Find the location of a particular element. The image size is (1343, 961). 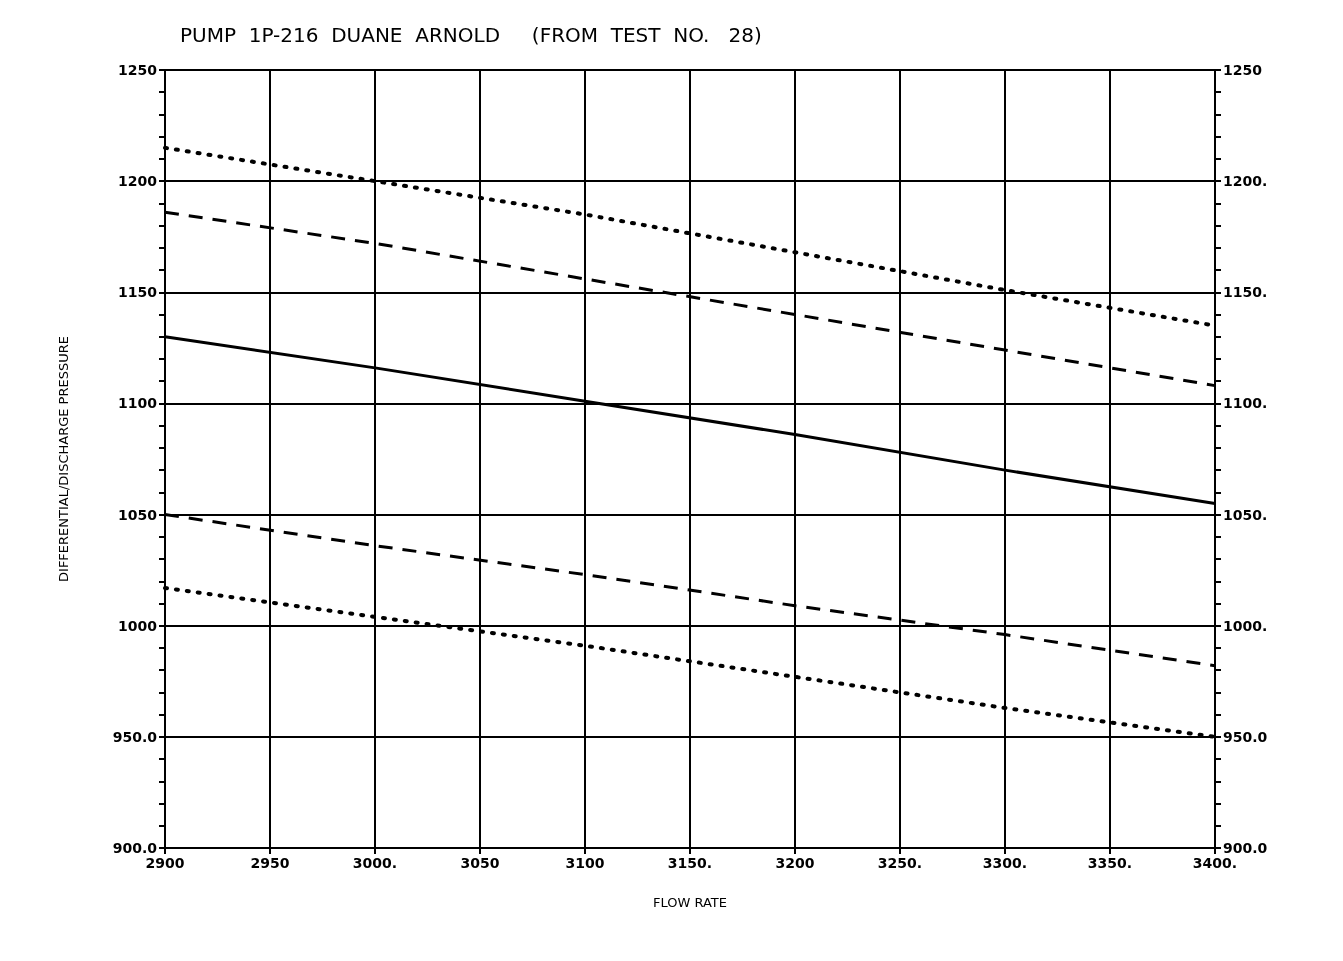

y2-tick-label: 1200. is located at coordinates (1245, 181).